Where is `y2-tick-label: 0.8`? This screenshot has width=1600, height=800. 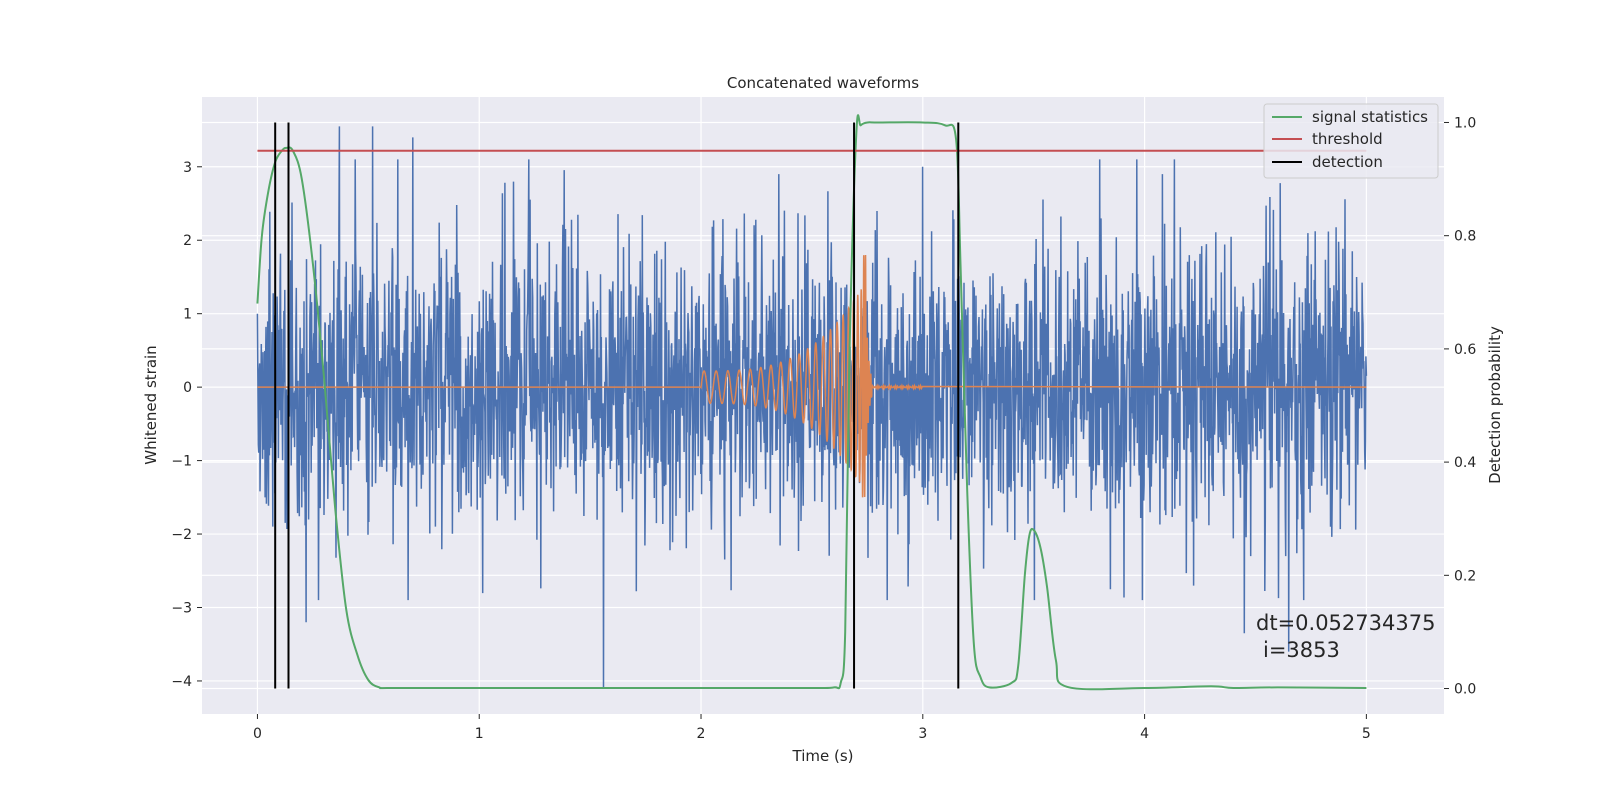
y2-tick-label: 0.8 is located at coordinates (1465, 237).